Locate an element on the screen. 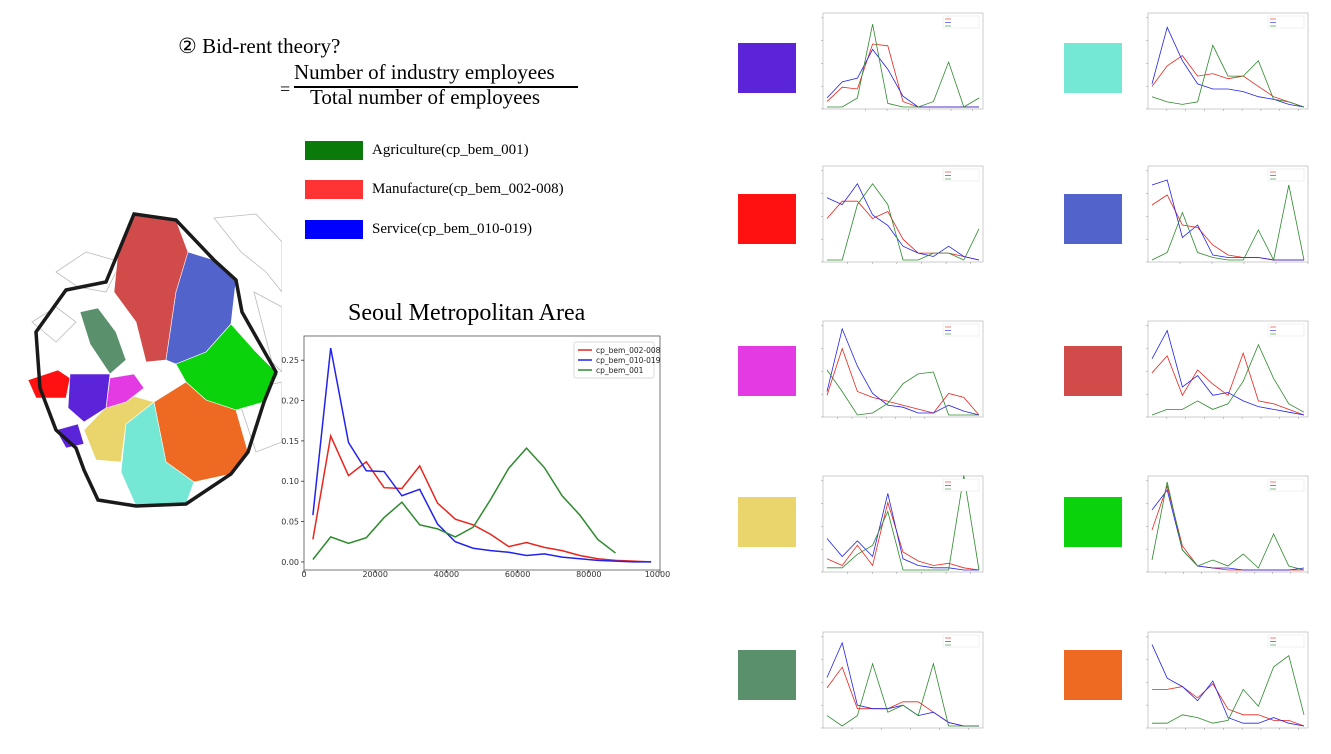 Image resolution: width=1331 pixels, height=754 pixels. region-south is located at coordinates (157, 454).